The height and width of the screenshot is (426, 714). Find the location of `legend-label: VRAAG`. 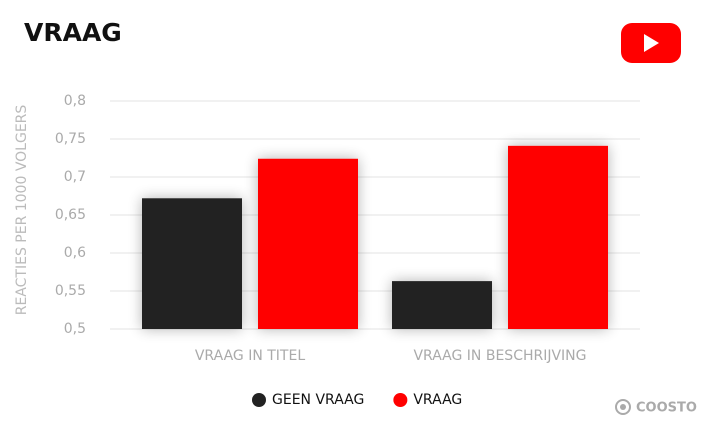

legend-label: VRAAG is located at coordinates (437, 400).